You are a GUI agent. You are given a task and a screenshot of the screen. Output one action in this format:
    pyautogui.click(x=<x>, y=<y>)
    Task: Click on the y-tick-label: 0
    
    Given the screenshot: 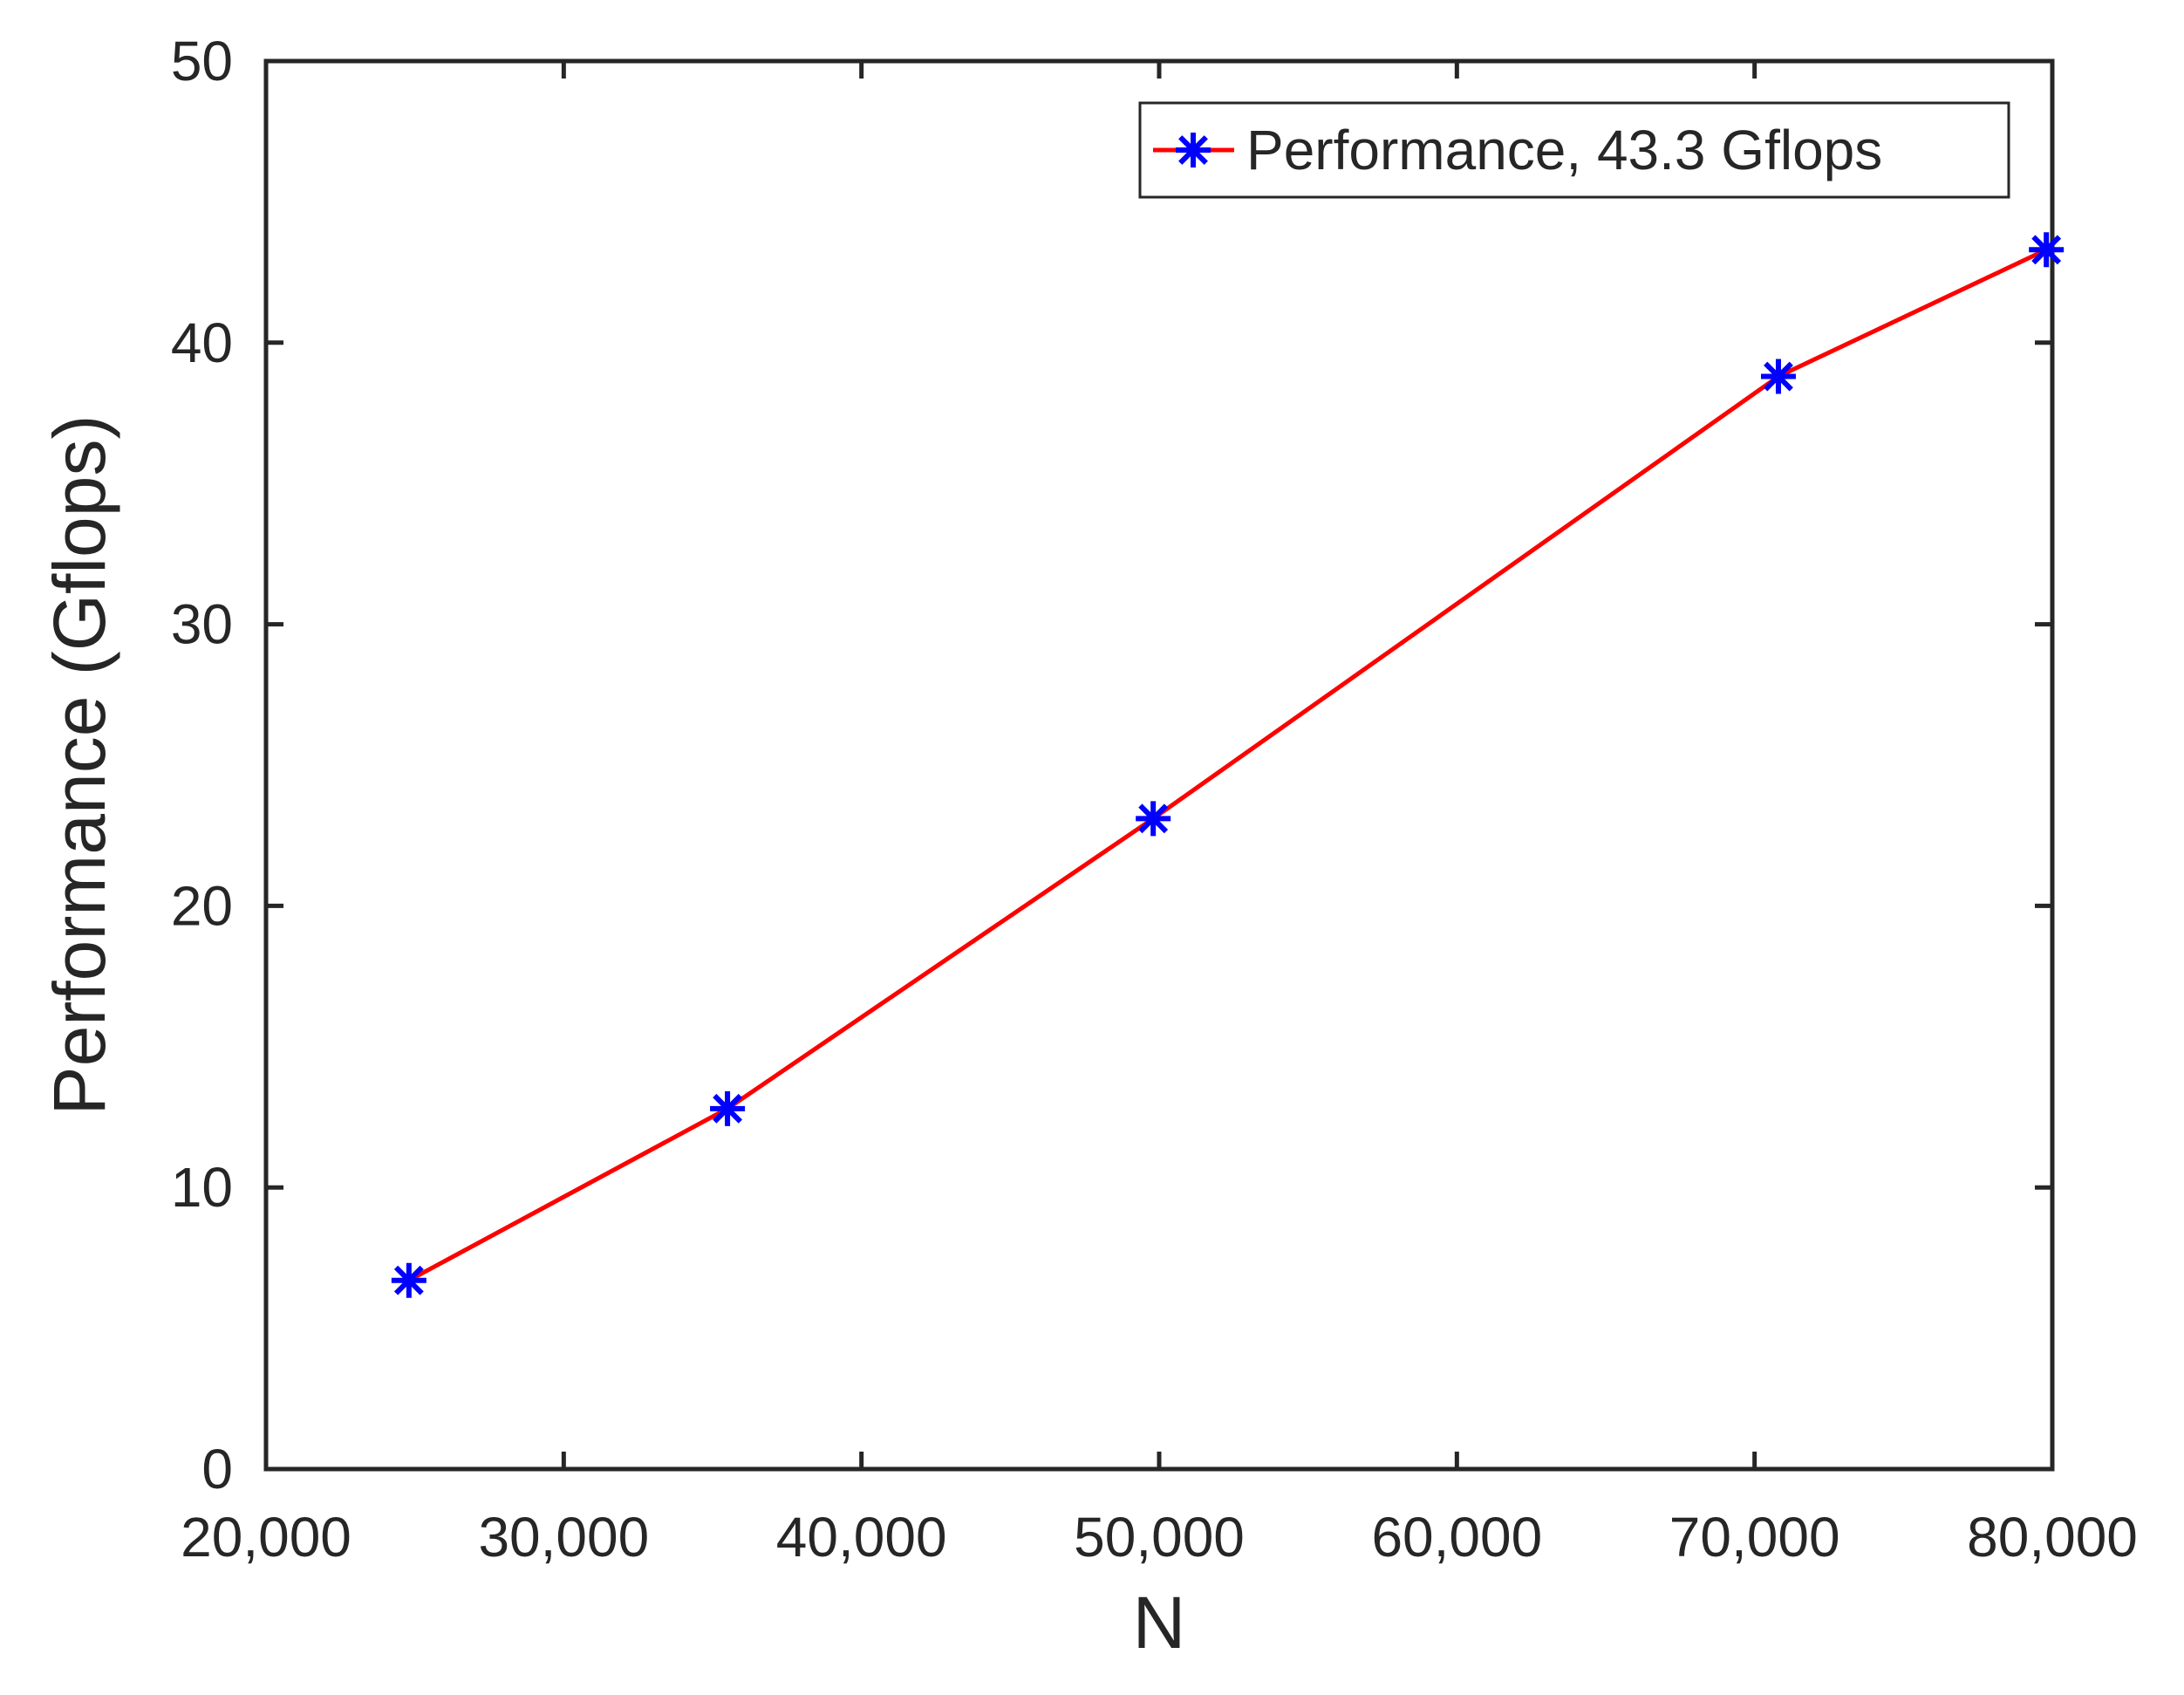 What is the action you would take?
    pyautogui.click(x=217, y=1469)
    